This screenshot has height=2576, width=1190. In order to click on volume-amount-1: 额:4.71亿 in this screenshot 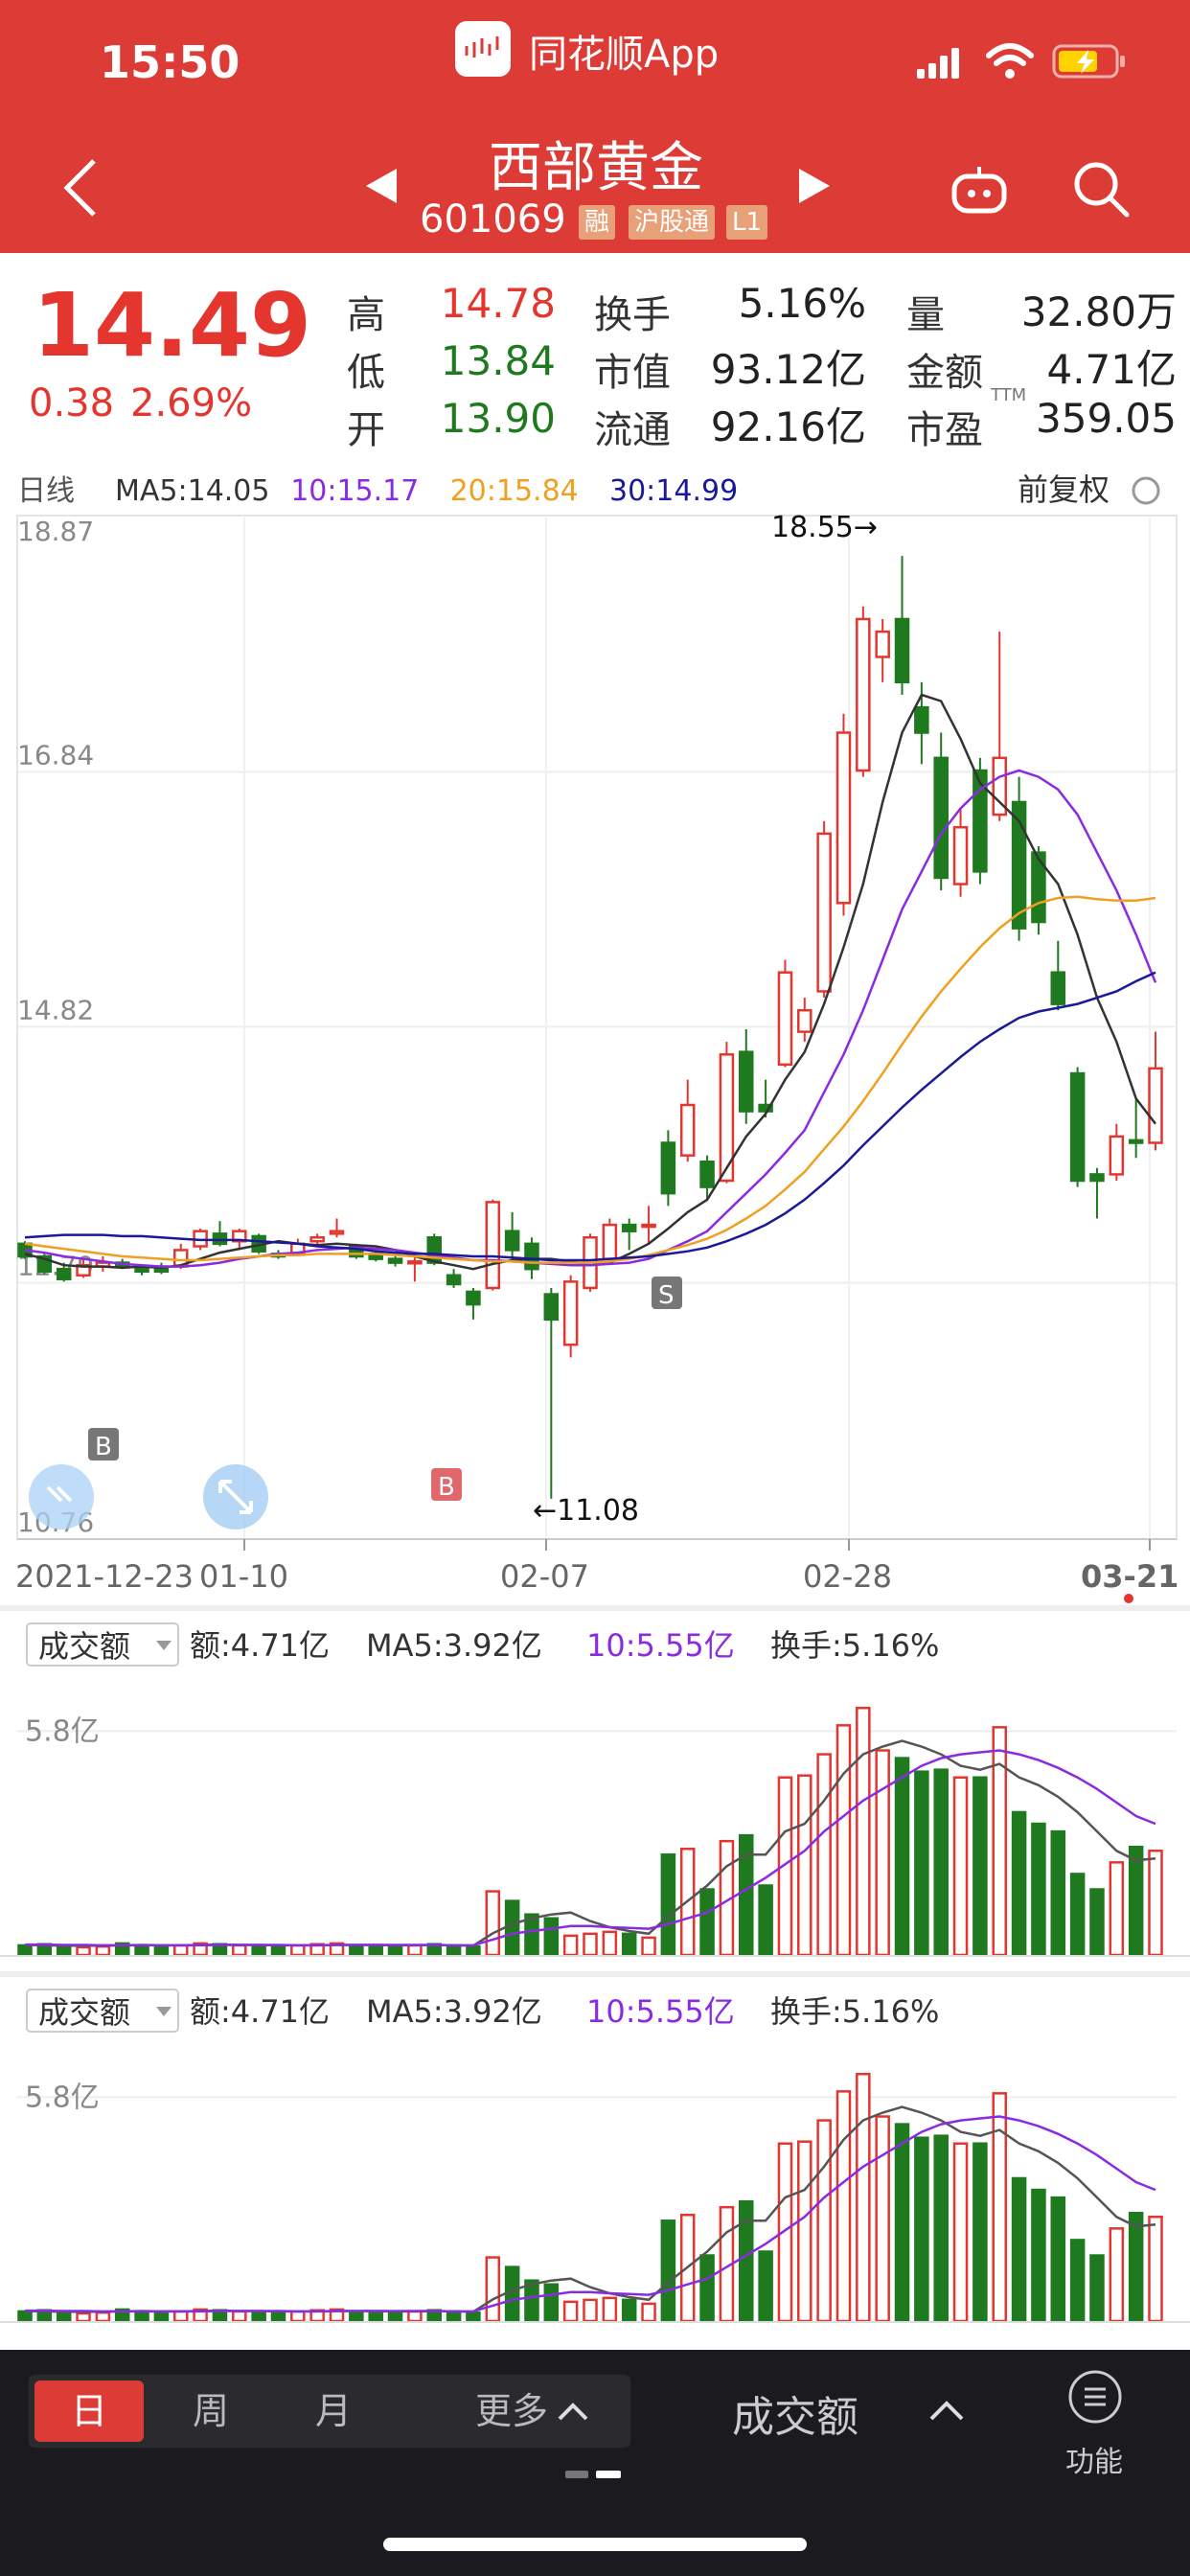, I will do `click(260, 2012)`.